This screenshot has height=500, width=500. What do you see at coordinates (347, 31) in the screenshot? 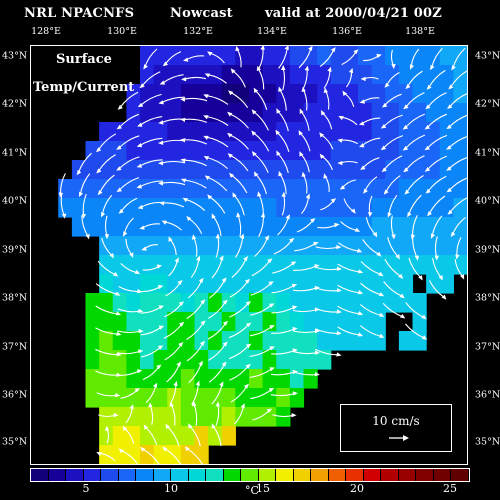
I see `lon-label-136: 136°E` at bounding box center [347, 31].